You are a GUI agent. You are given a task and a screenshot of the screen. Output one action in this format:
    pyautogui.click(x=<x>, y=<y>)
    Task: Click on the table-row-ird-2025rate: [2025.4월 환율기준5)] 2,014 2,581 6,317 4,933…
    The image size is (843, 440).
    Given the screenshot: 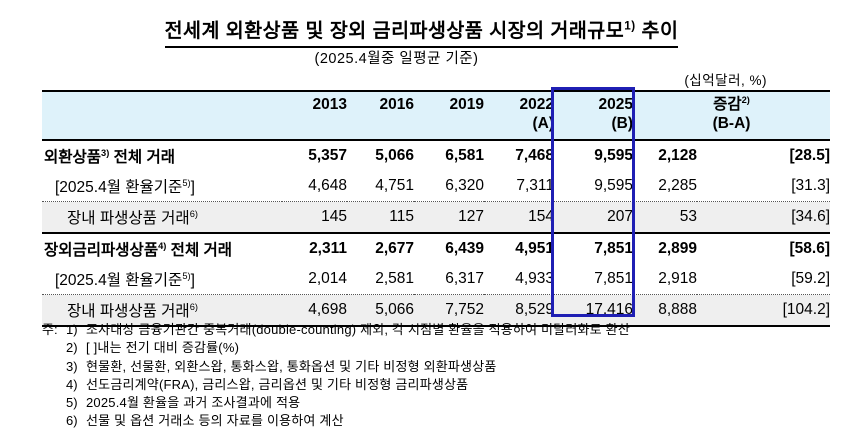 What is the action you would take?
    pyautogui.click(x=436, y=279)
    